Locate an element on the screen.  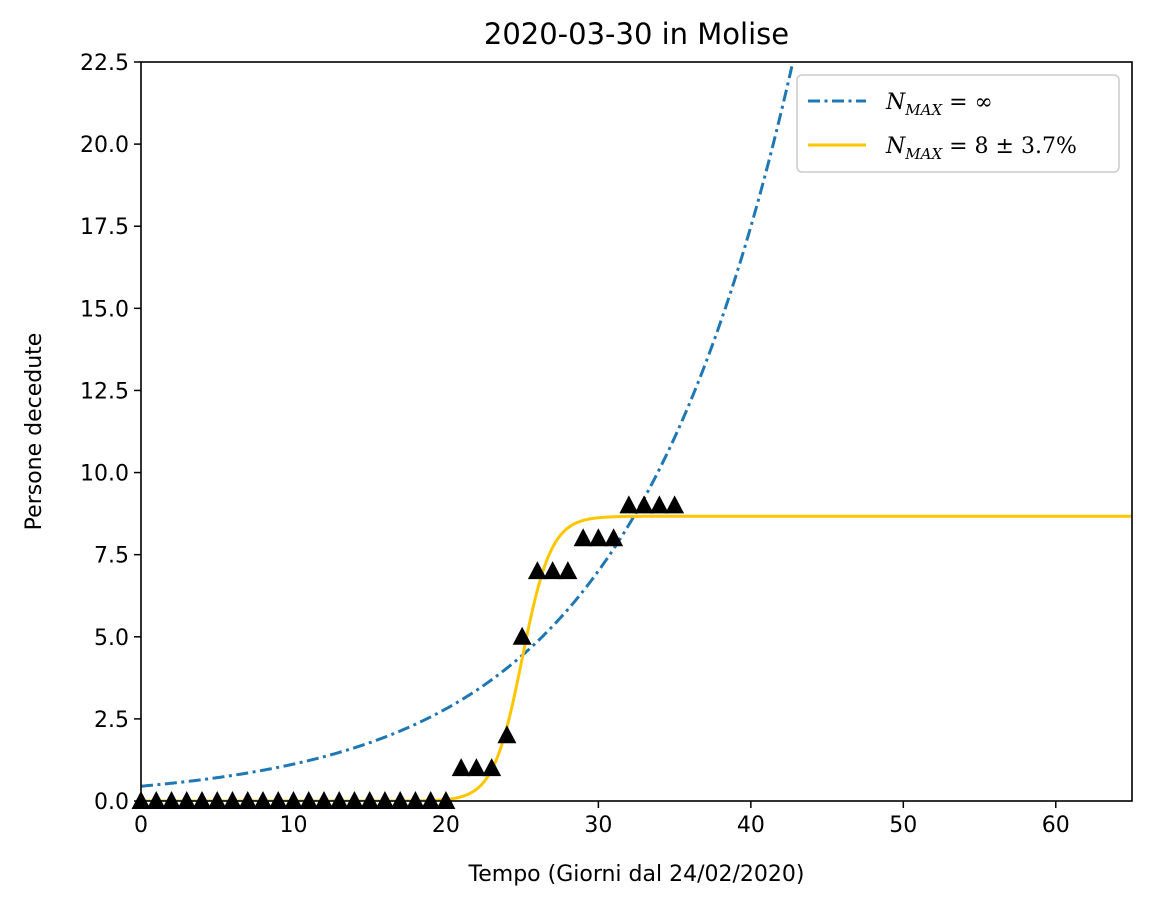
x-tick-label: 10 is located at coordinates (293, 825).